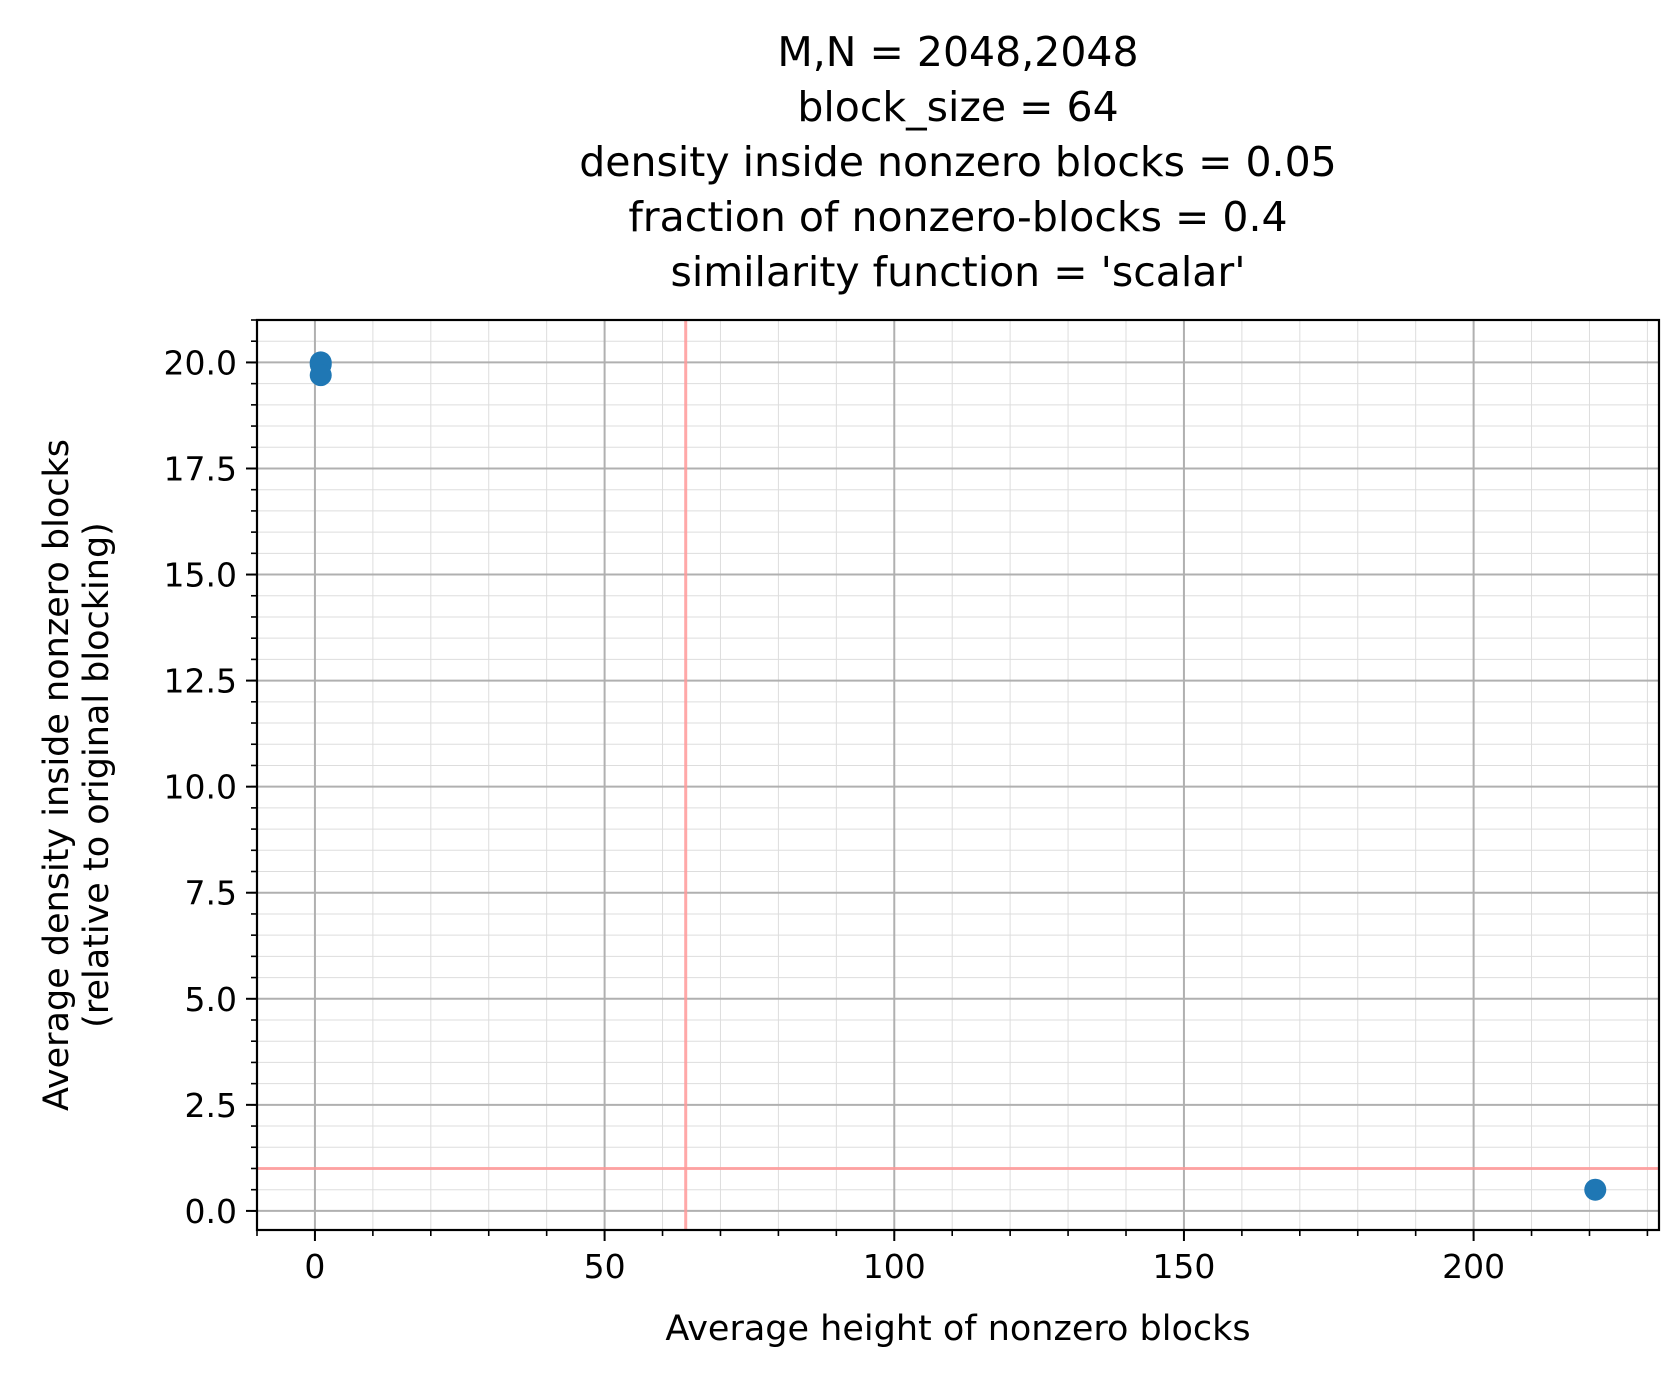 This screenshot has width=1679, height=1379. What do you see at coordinates (957, 52) in the screenshot?
I see `title-line-1: M,N = 2048,2048` at bounding box center [957, 52].